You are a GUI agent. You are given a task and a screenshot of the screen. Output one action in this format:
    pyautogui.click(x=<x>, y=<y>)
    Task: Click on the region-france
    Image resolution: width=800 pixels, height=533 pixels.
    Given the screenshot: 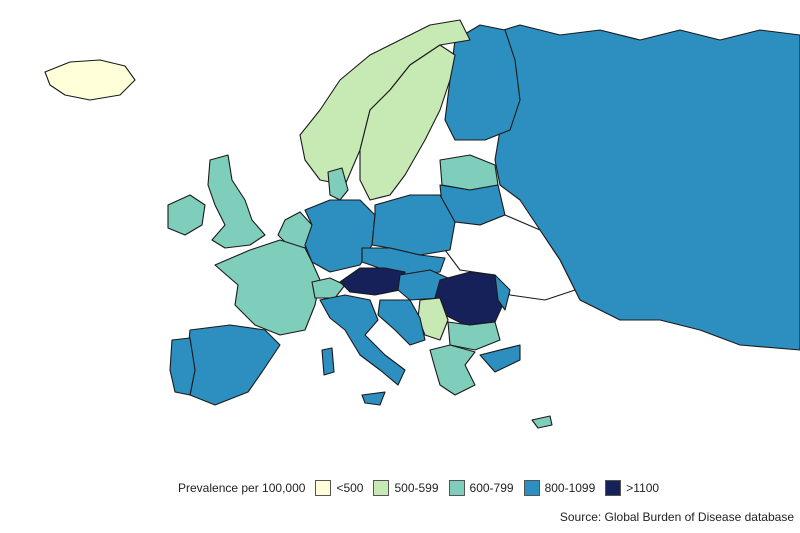 What is the action you would take?
    pyautogui.click(x=267, y=287)
    